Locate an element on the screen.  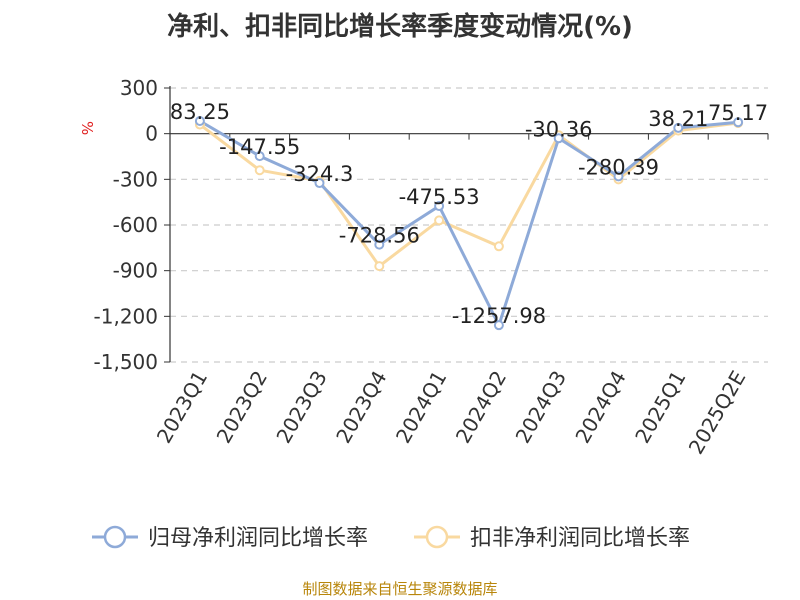
x-tick-label: 2024Q2 is located at coordinates (481, 407).